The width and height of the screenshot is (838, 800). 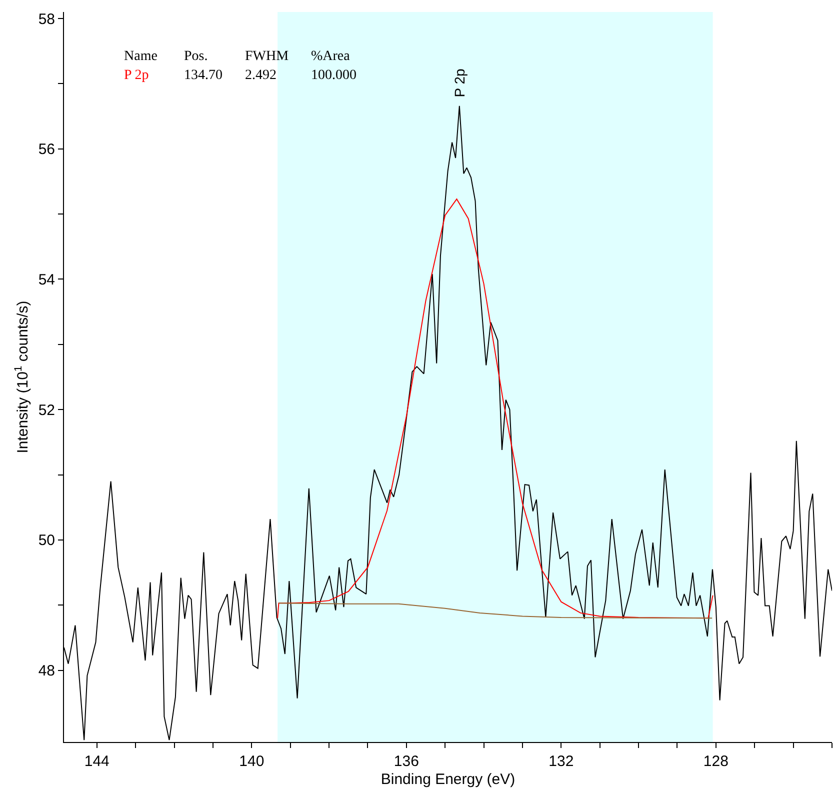 What do you see at coordinates (406, 761) in the screenshot?
I see `x-tick-label: 136` at bounding box center [406, 761].